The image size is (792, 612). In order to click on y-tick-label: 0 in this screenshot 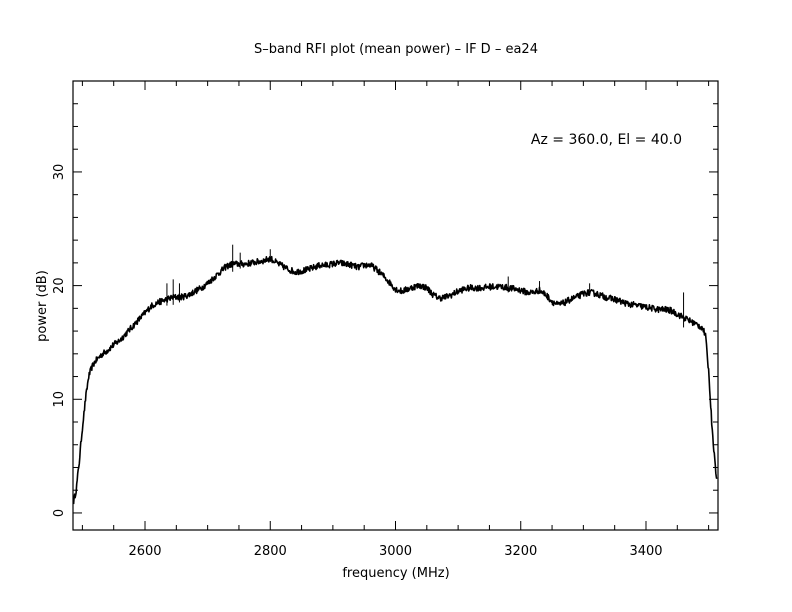, I will do `click(59, 513)`.